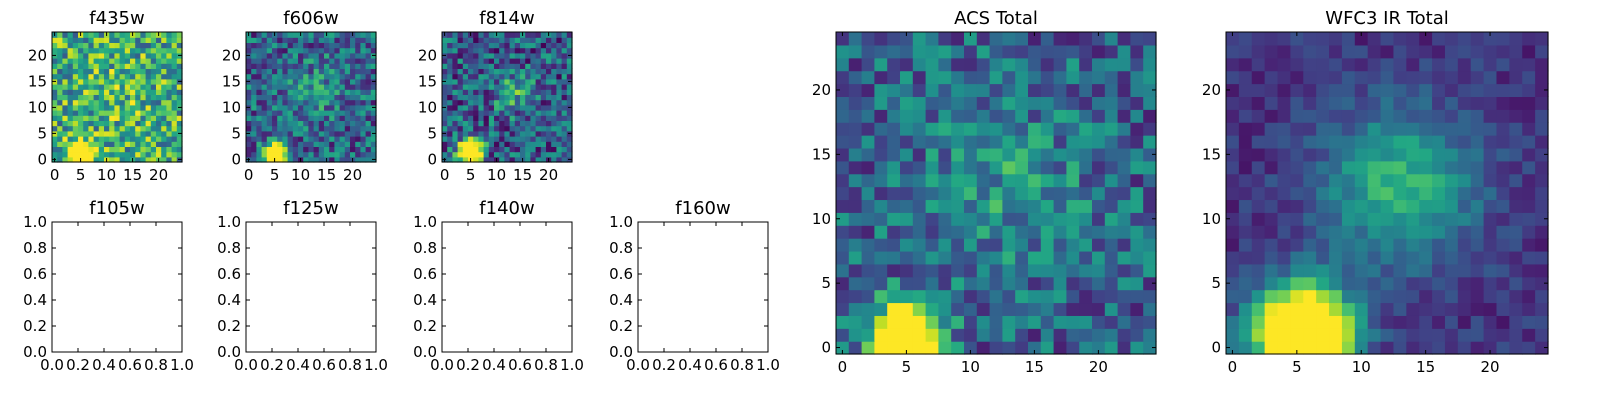  What do you see at coordinates (1034, 367) in the screenshot?
I see `x-tick-label: 15` at bounding box center [1034, 367].